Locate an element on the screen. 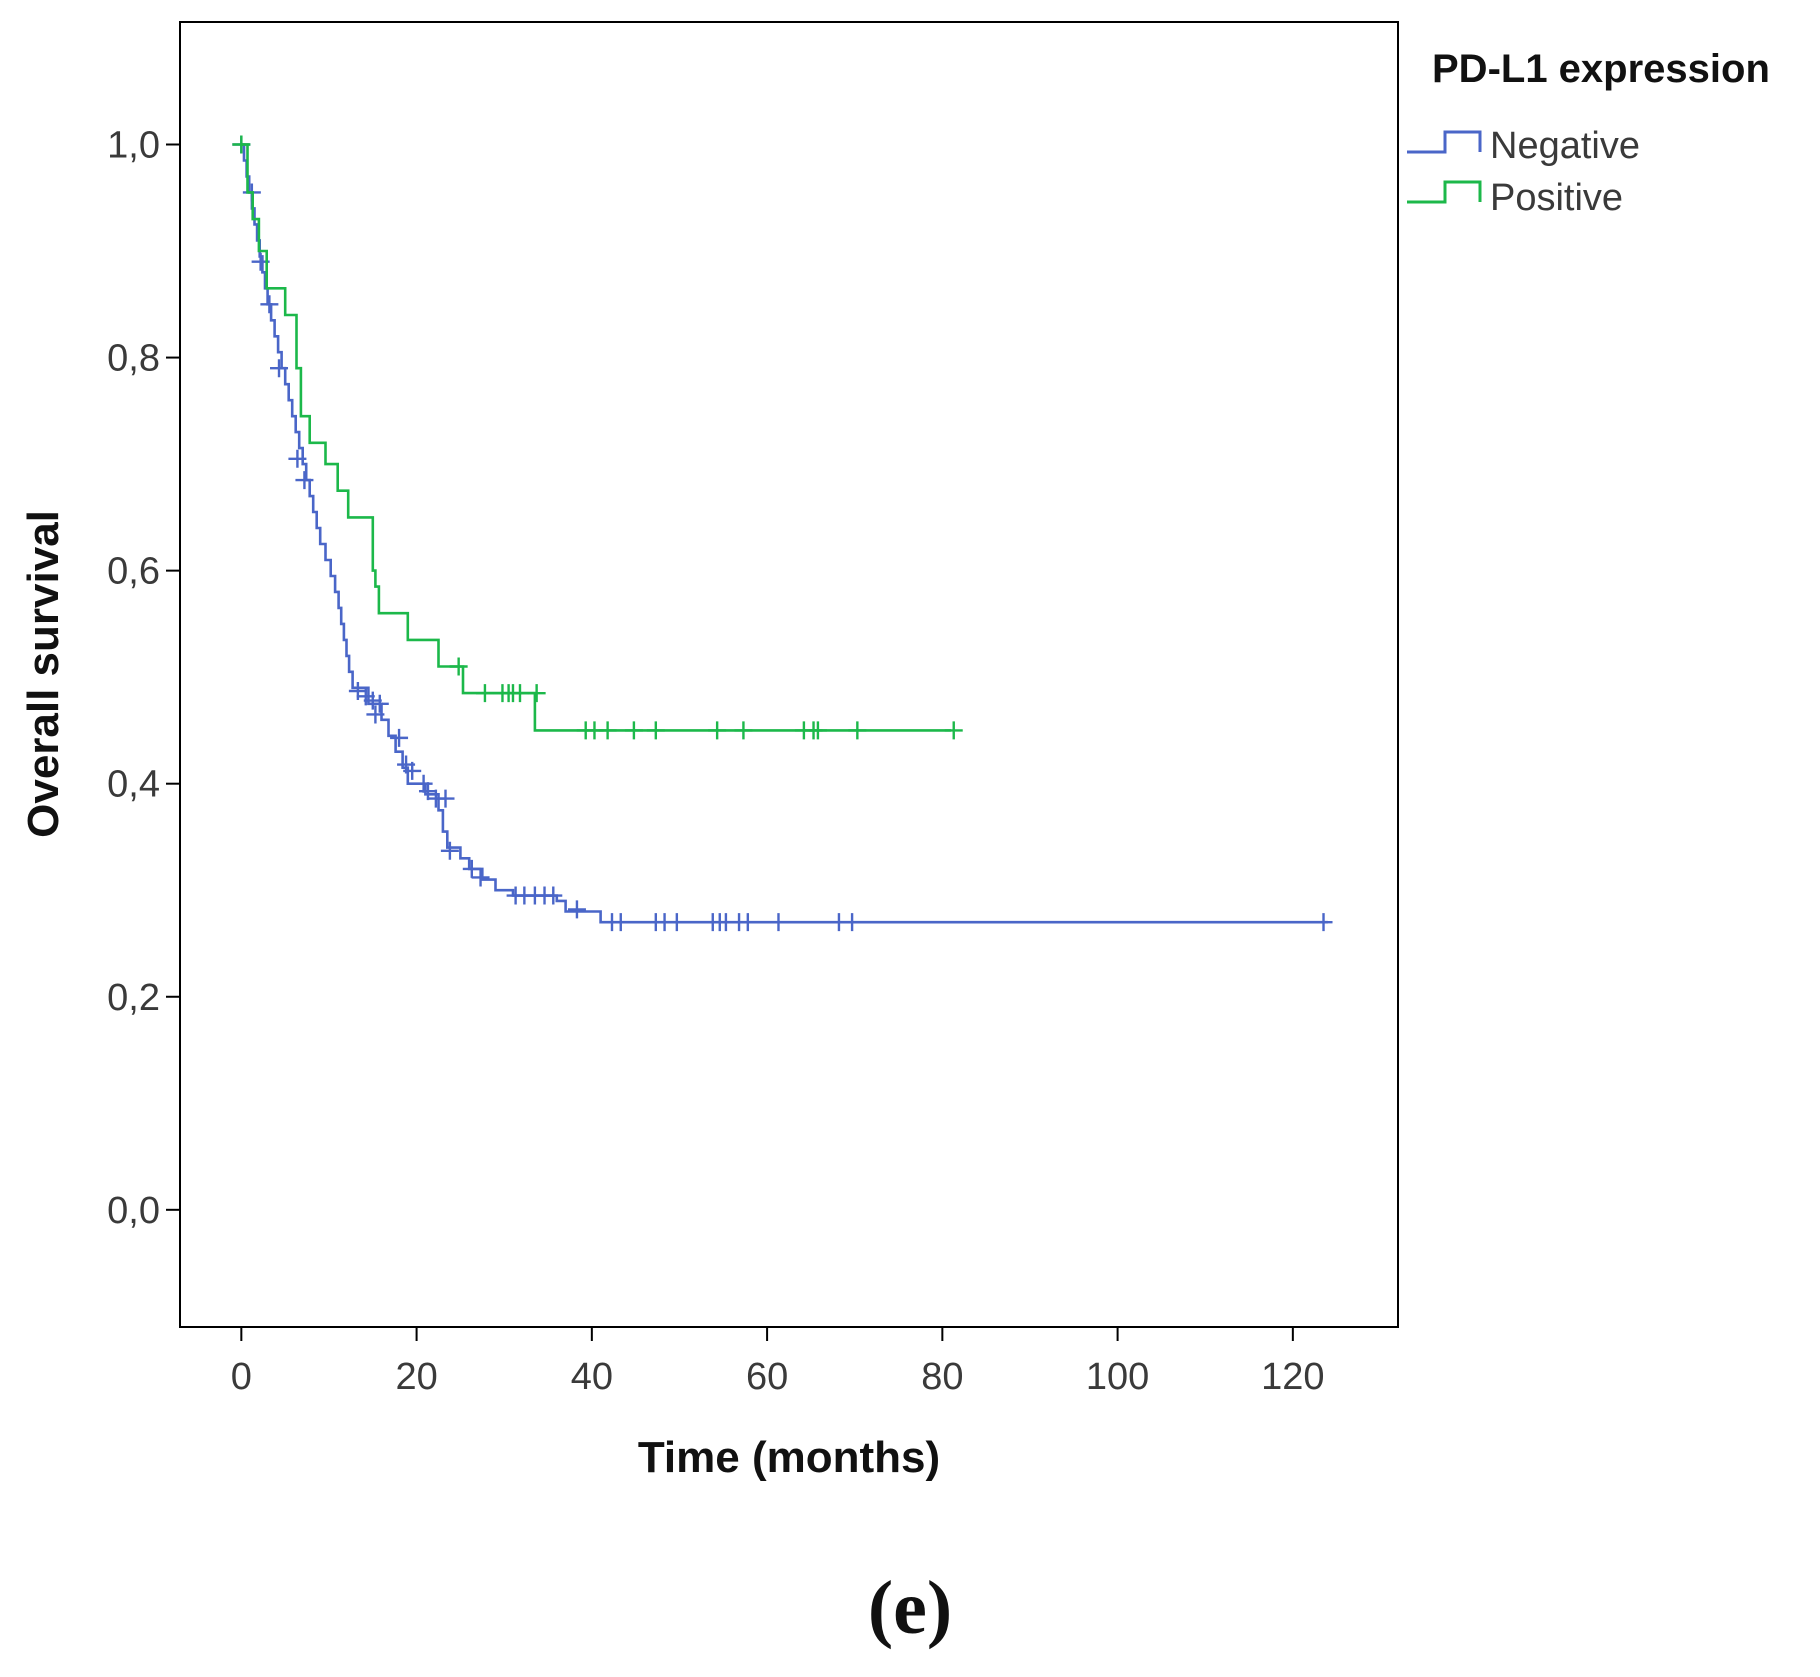  y-tick-label: 0,6 is located at coordinates (133, 572).